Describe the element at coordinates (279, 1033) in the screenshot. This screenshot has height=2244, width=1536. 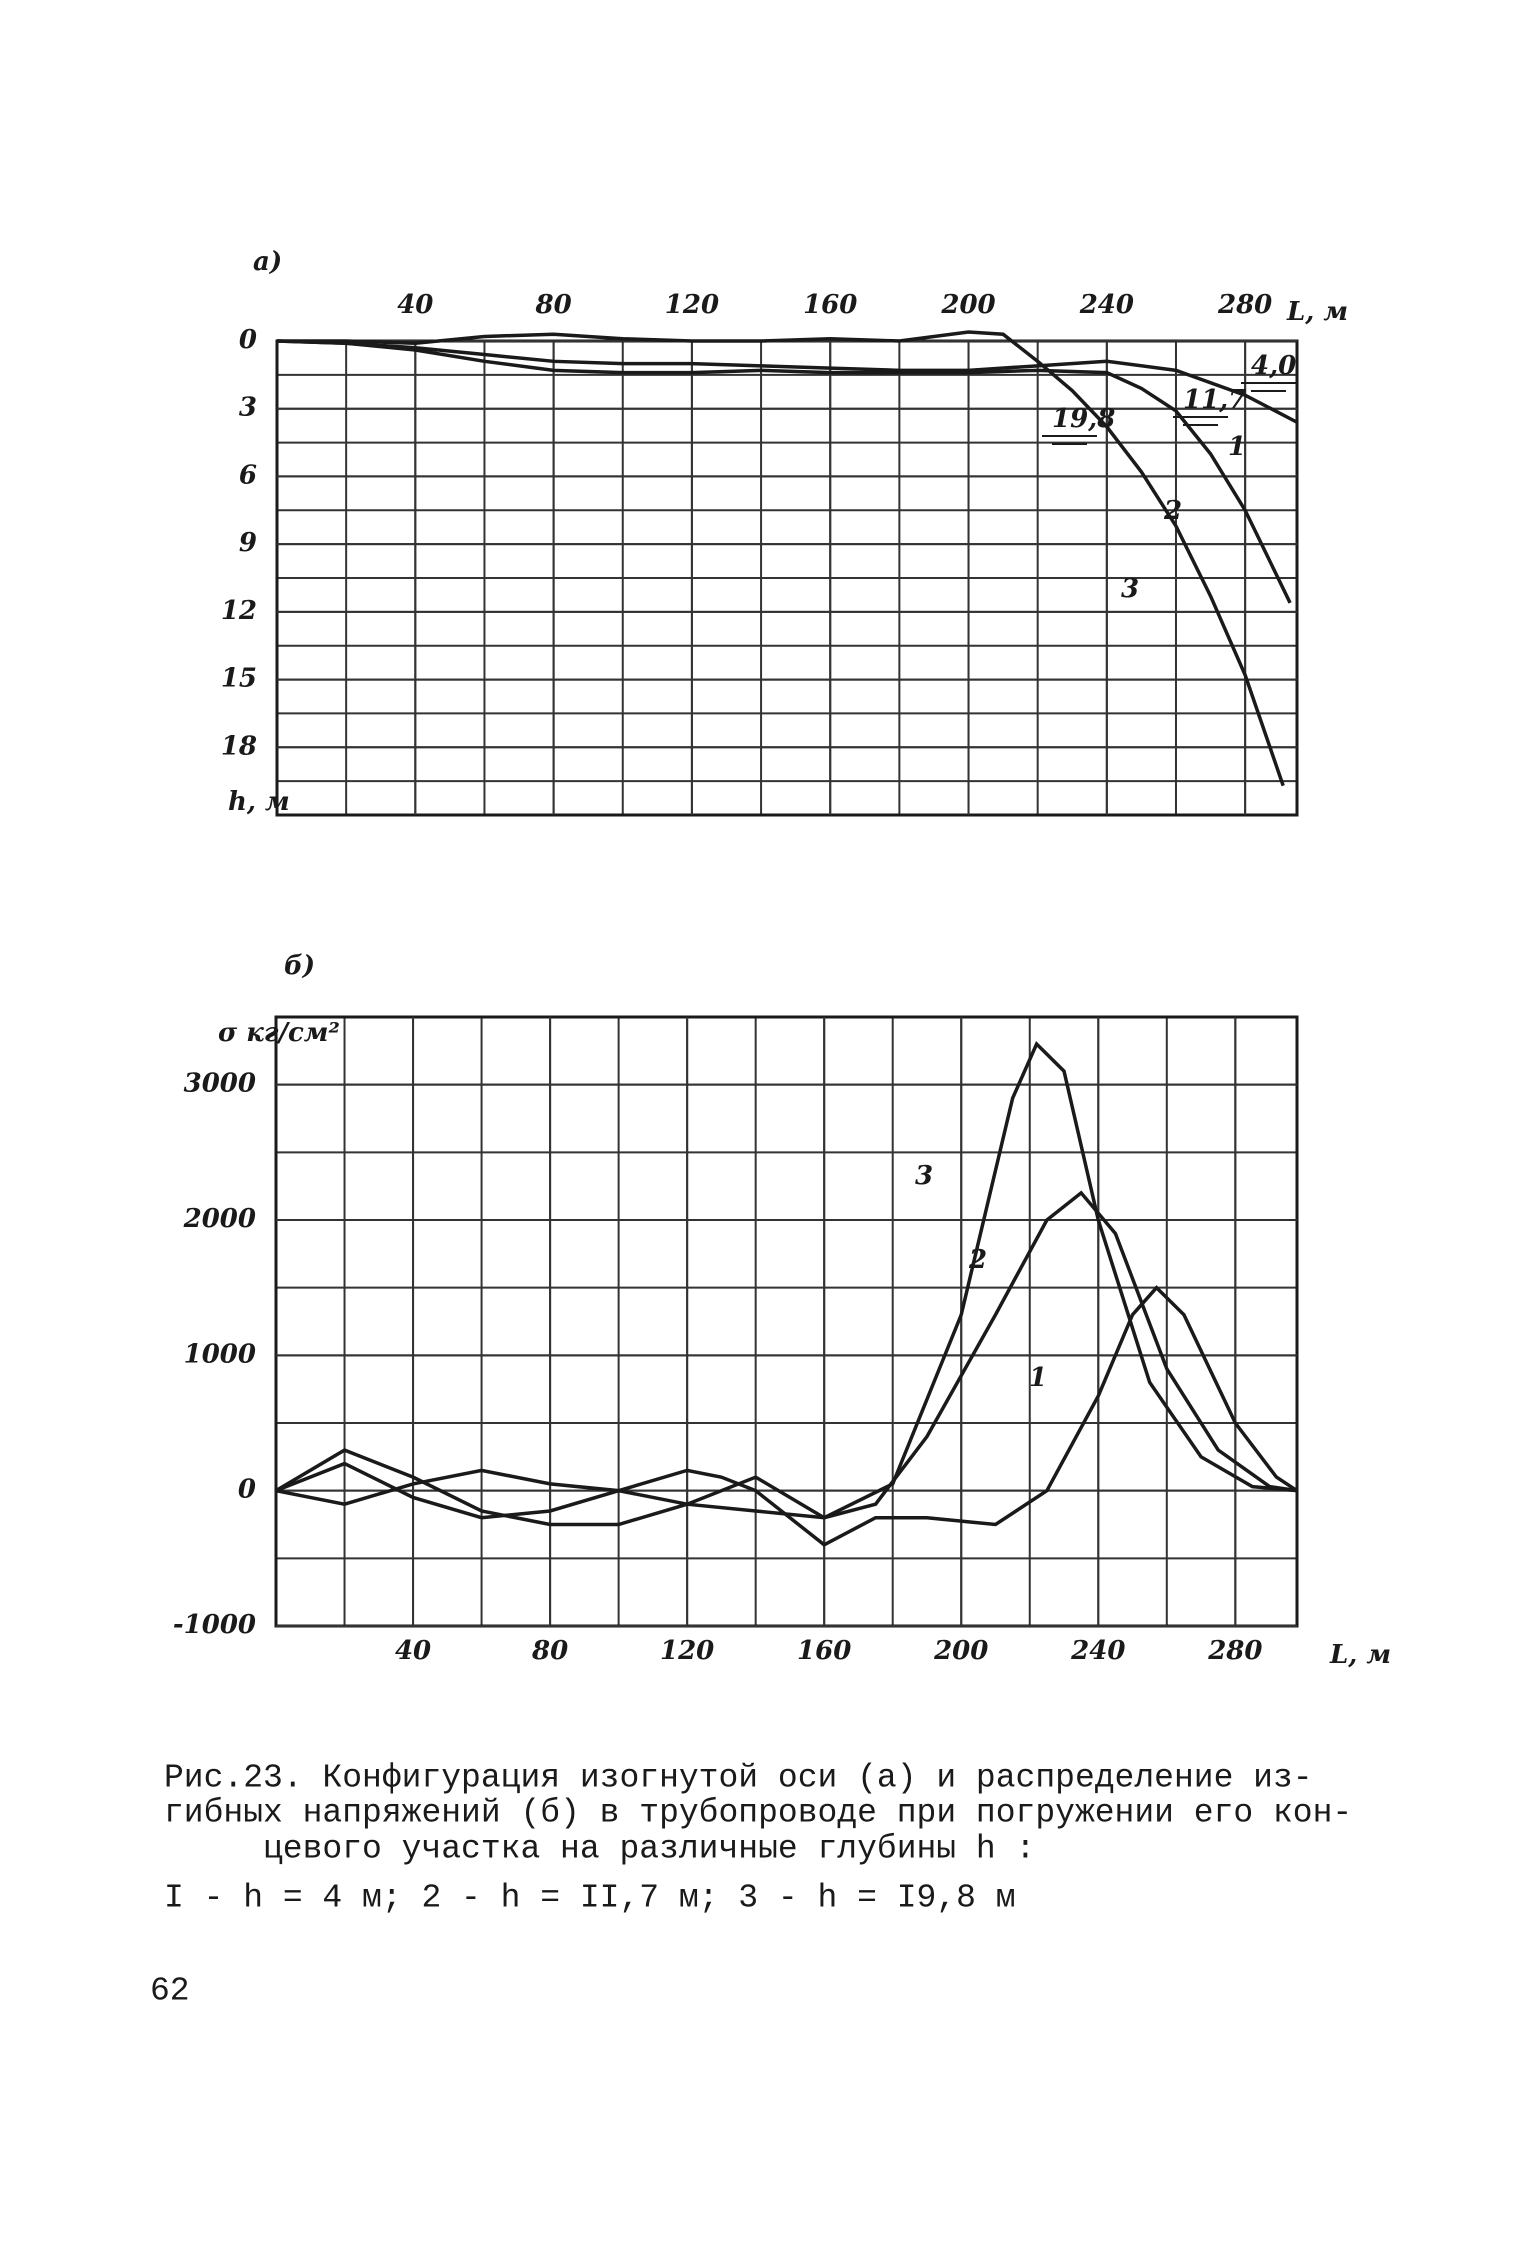
I see `y-axis-label: σ кг/см²` at that location.